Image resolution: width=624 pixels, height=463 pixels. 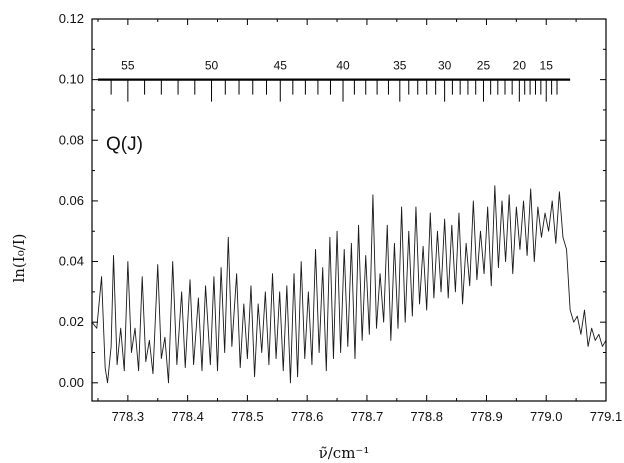 What do you see at coordinates (71, 18) in the screenshot?
I see `y-tick-label: 0.12` at bounding box center [71, 18].